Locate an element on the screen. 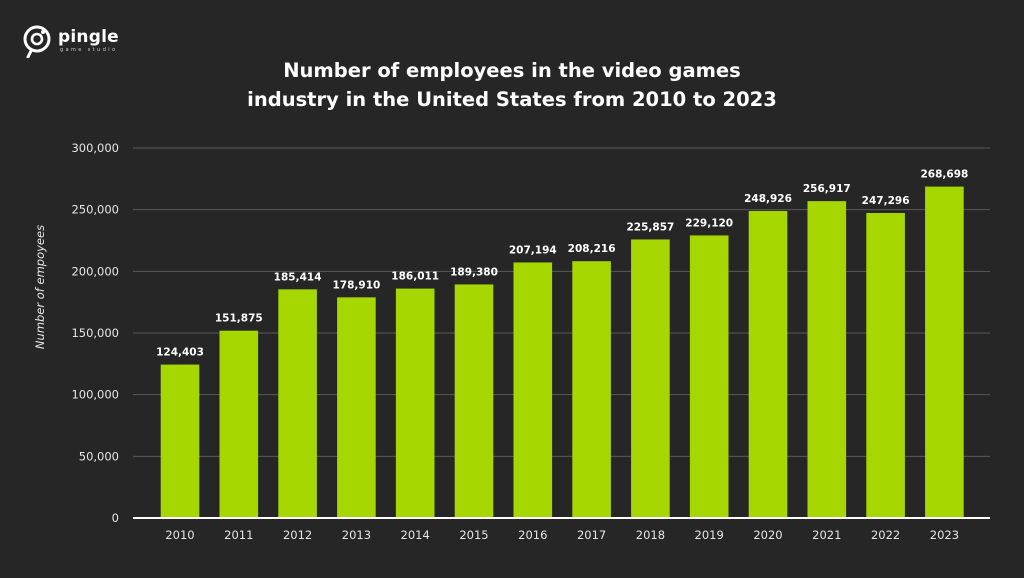  data-label: 225,857 is located at coordinates (650, 227).